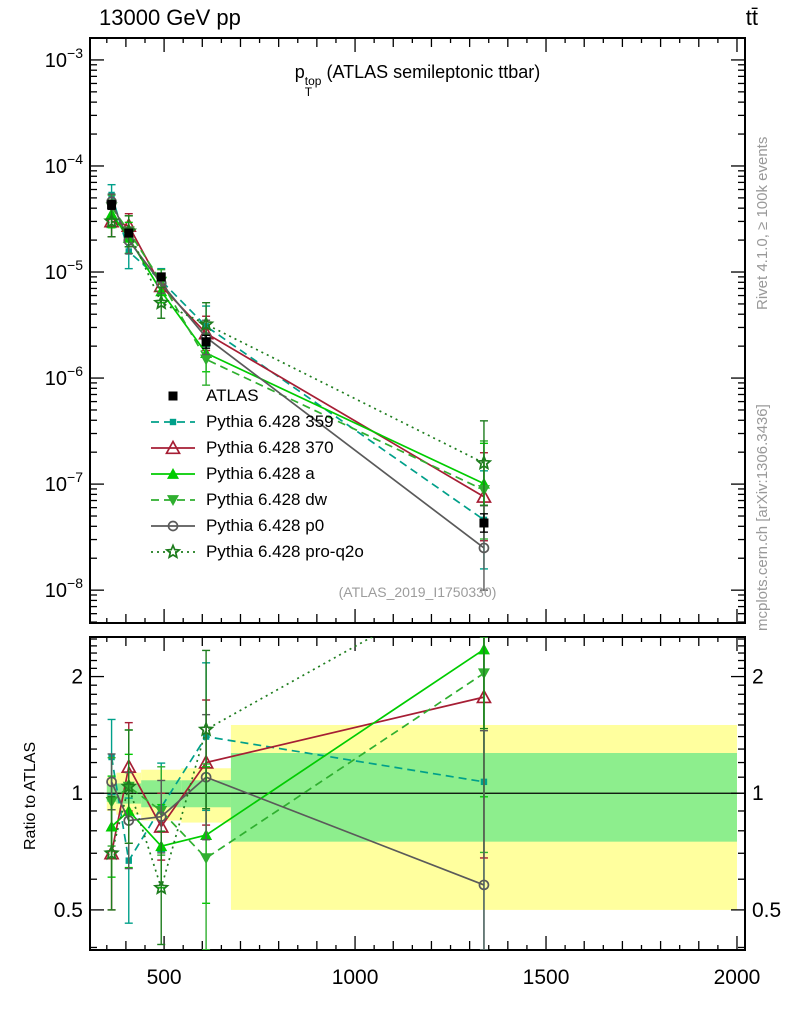  What do you see at coordinates (68, 910) in the screenshot?
I see `ratio-ytick-label-left: 0.5` at bounding box center [68, 910].